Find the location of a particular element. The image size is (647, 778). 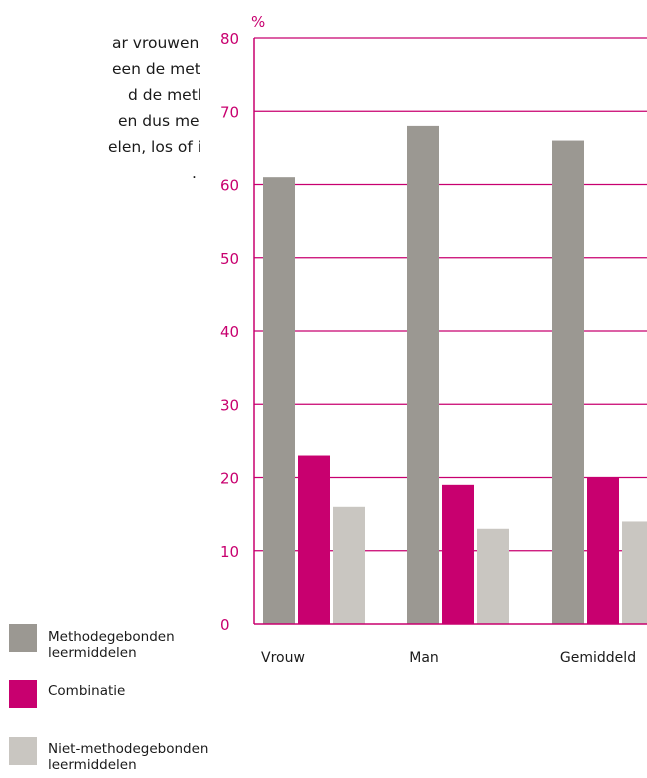

legend-label: Methodegebonden leermiddelen is located at coordinates (111, 645).